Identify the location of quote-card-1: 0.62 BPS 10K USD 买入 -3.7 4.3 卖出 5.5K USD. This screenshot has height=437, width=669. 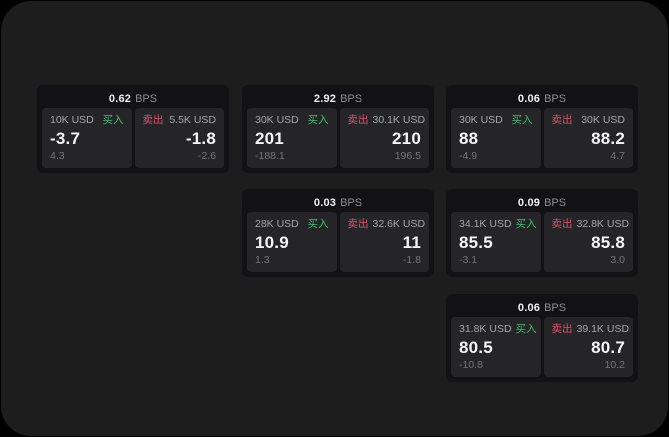
(133, 129).